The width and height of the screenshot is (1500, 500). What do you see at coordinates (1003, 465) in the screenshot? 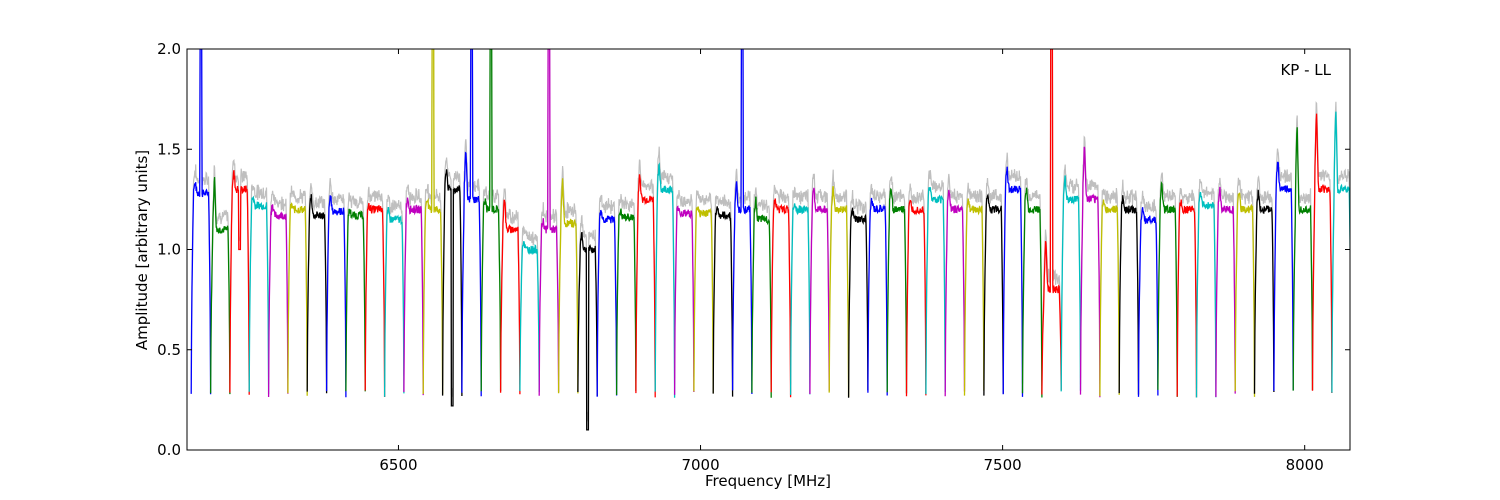
I see `x-tick-label: 7500` at bounding box center [1003, 465].